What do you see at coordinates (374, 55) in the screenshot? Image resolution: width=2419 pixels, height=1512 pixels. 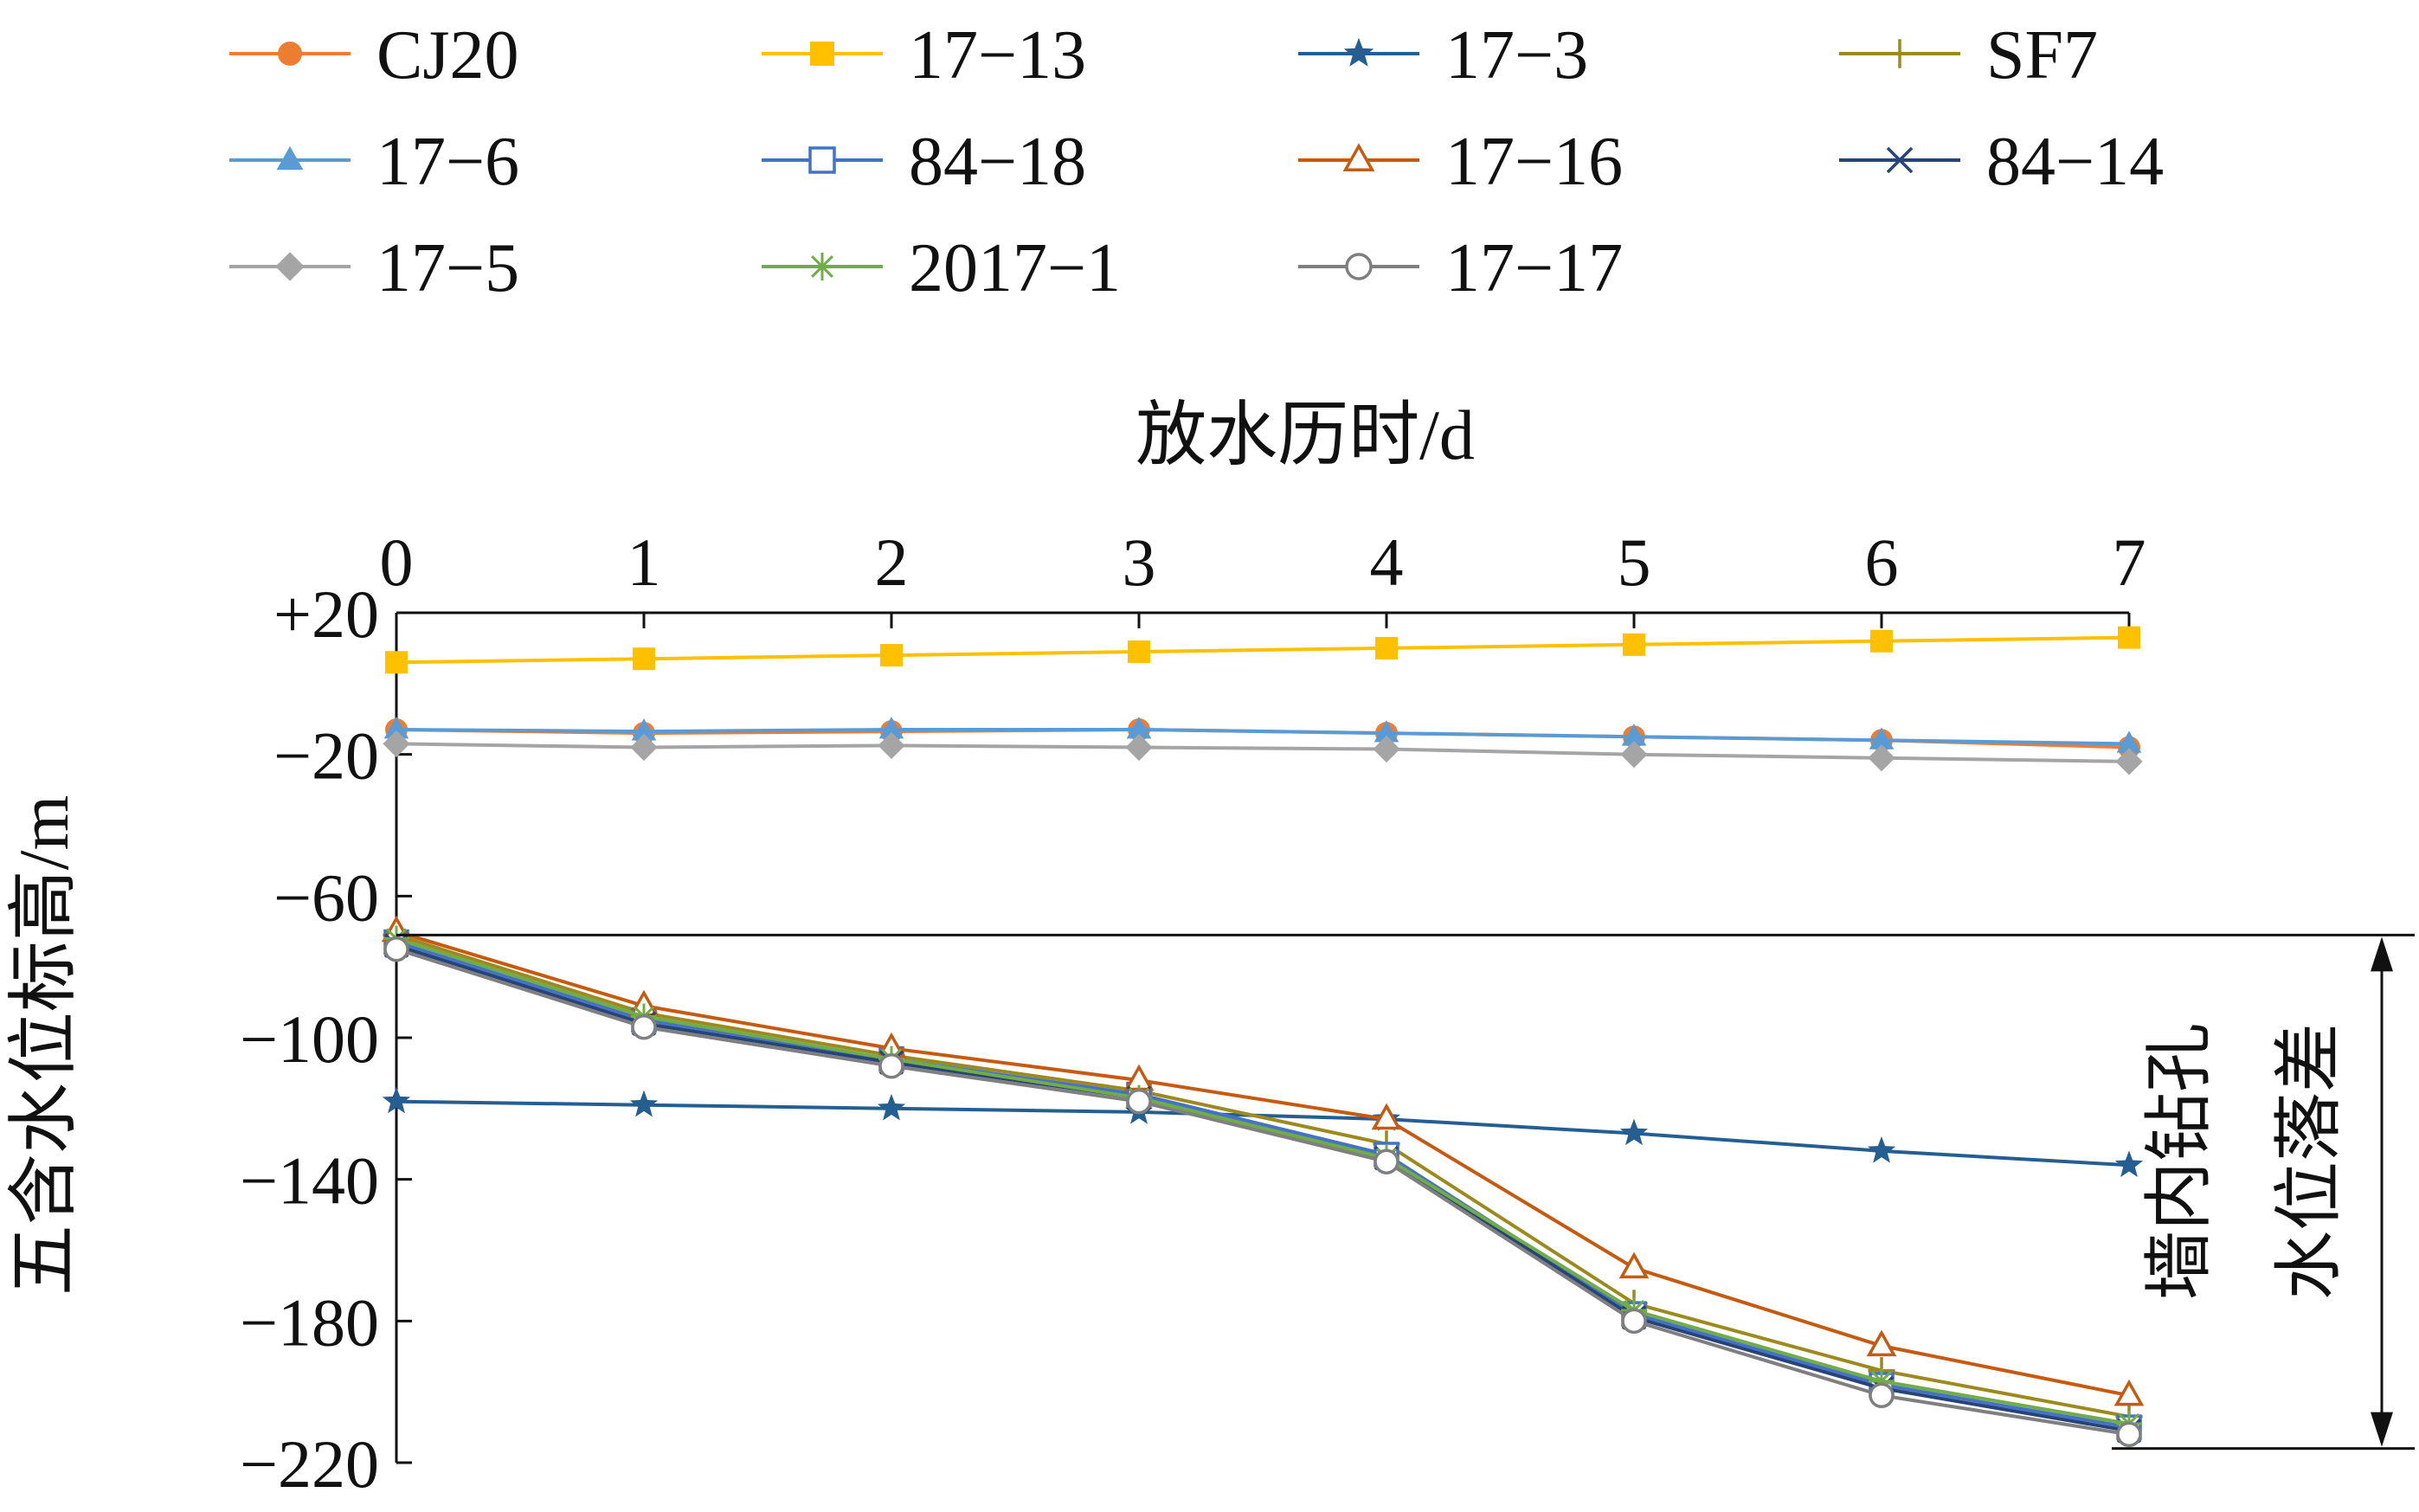 I see `legend-item: CJ20` at bounding box center [374, 55].